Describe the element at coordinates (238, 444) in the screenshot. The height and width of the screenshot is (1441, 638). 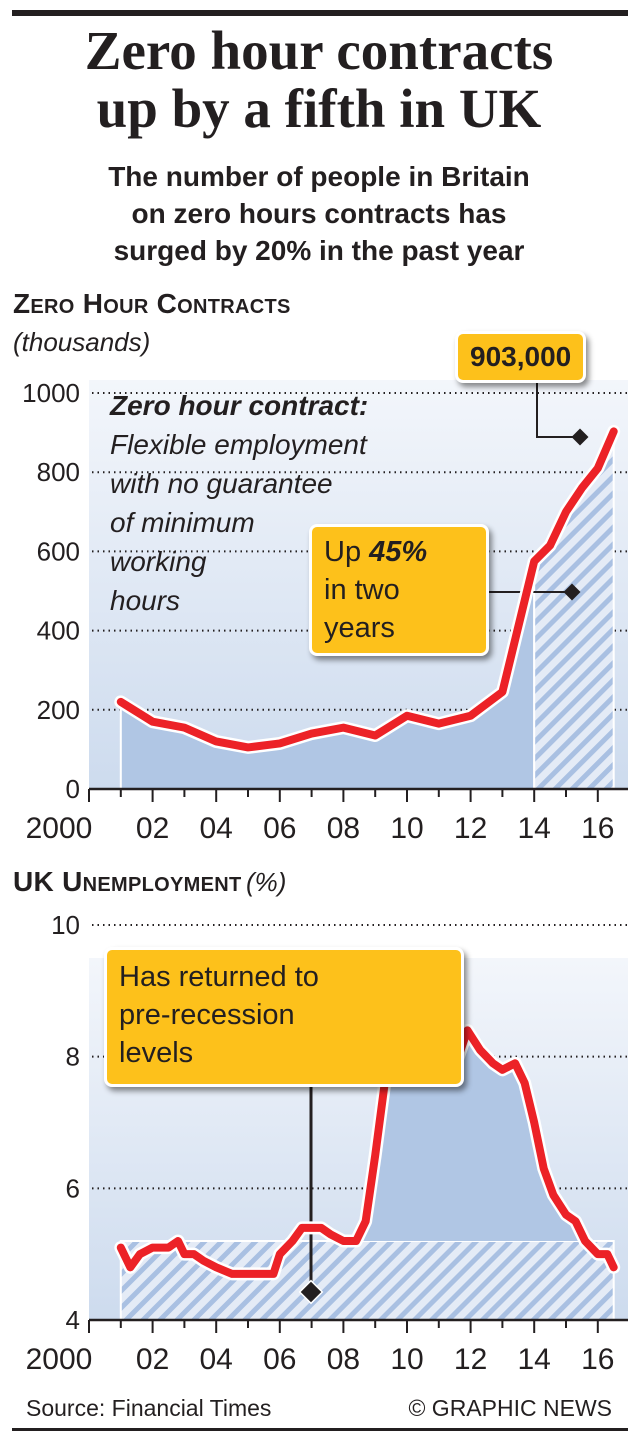
I see `definition-line: Flexible employment` at that location.